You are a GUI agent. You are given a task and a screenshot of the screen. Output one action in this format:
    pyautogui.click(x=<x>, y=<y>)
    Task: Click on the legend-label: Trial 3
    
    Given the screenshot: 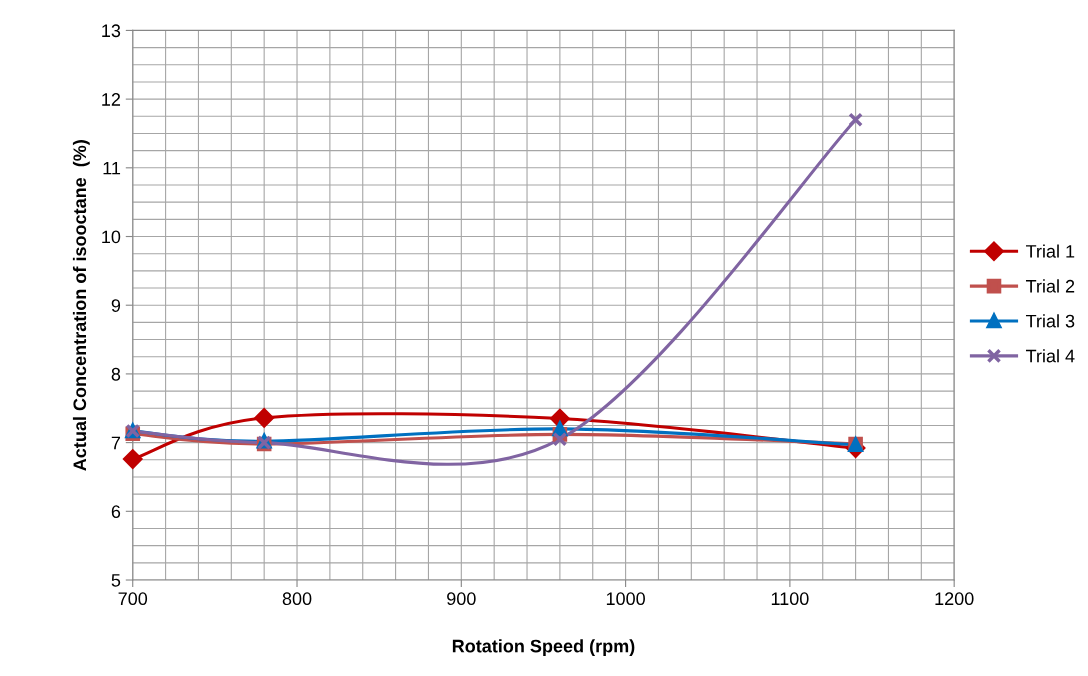 What is the action you would take?
    pyautogui.click(x=1050, y=321)
    